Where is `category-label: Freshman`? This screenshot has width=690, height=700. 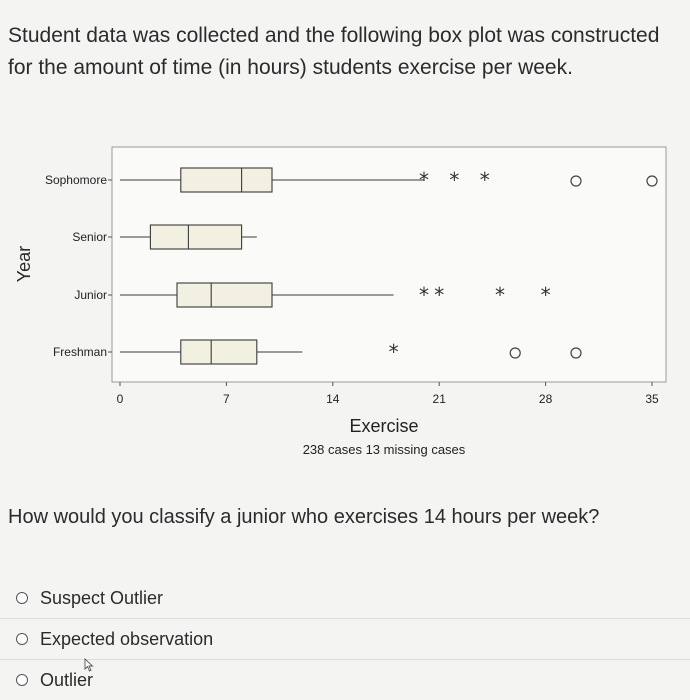
category-label: Freshman is located at coordinates (80, 352).